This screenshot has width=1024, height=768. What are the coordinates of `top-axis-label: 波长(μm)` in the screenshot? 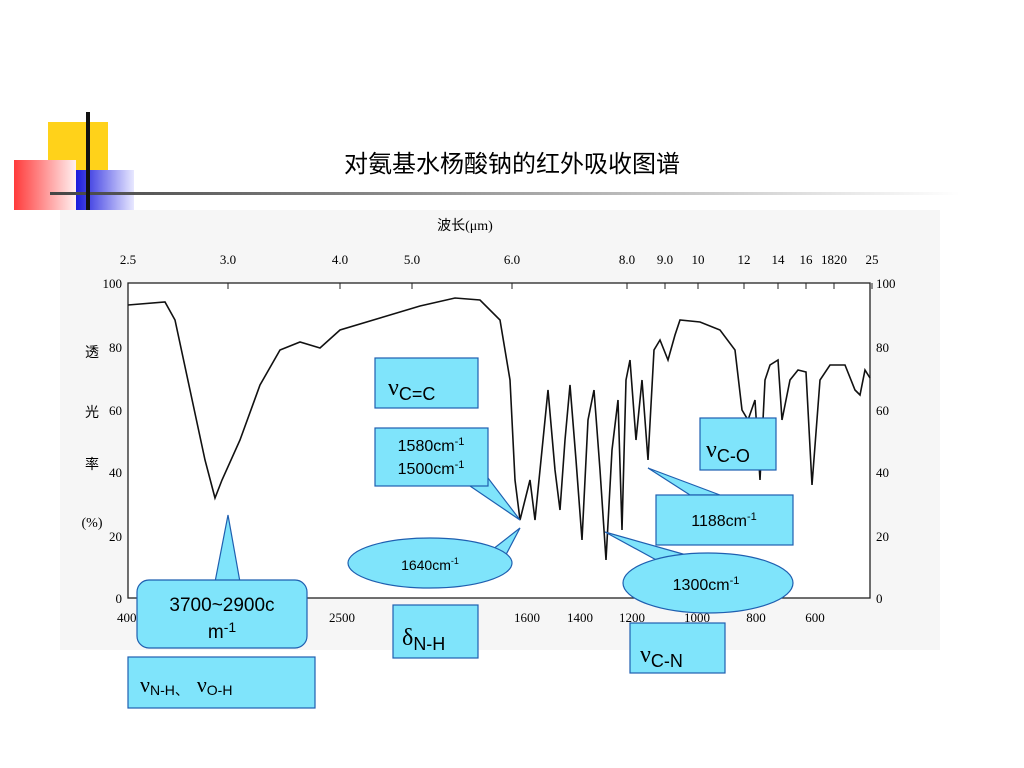 It's located at (465, 226).